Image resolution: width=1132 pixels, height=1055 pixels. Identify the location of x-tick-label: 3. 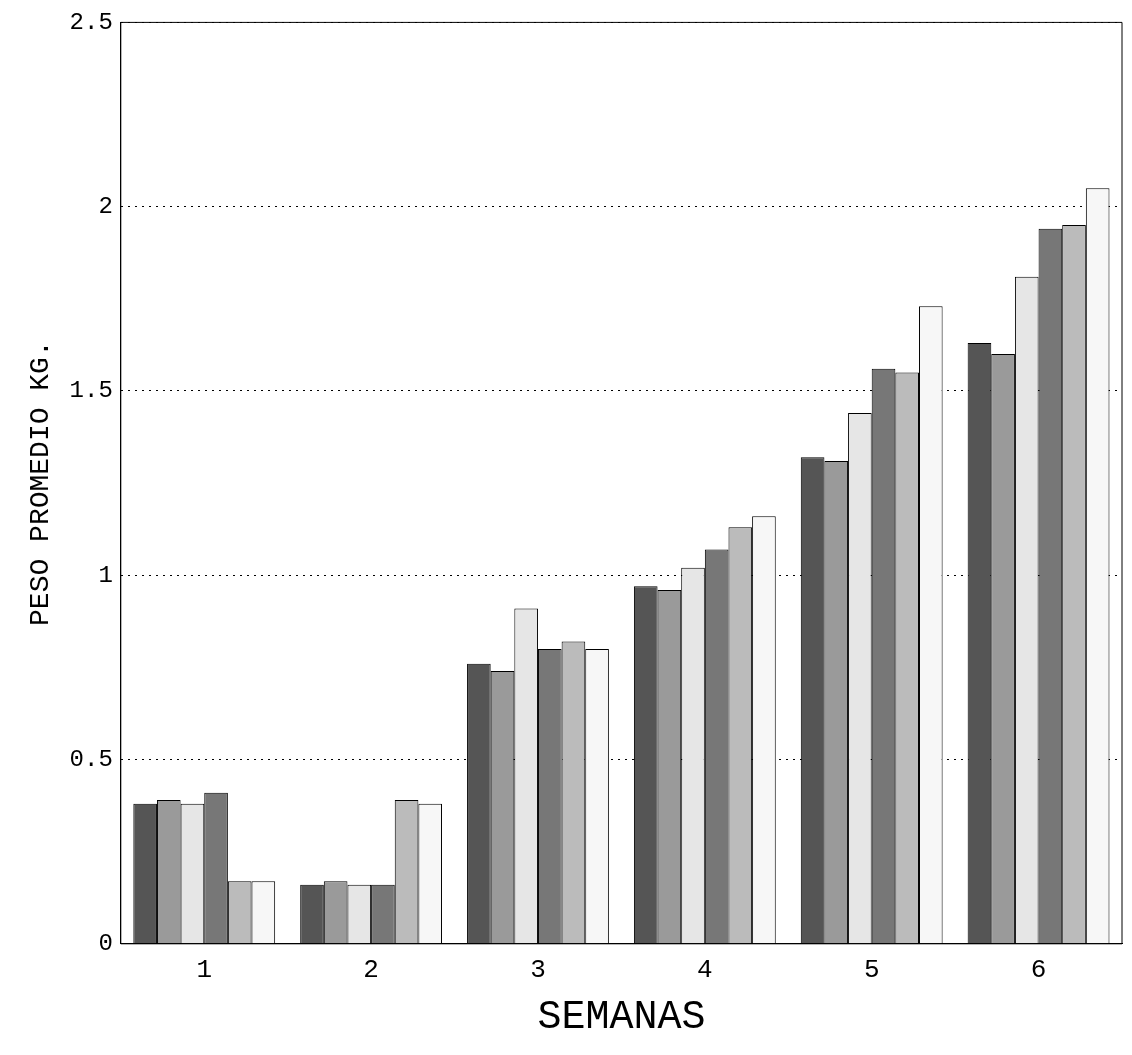
(538, 970).